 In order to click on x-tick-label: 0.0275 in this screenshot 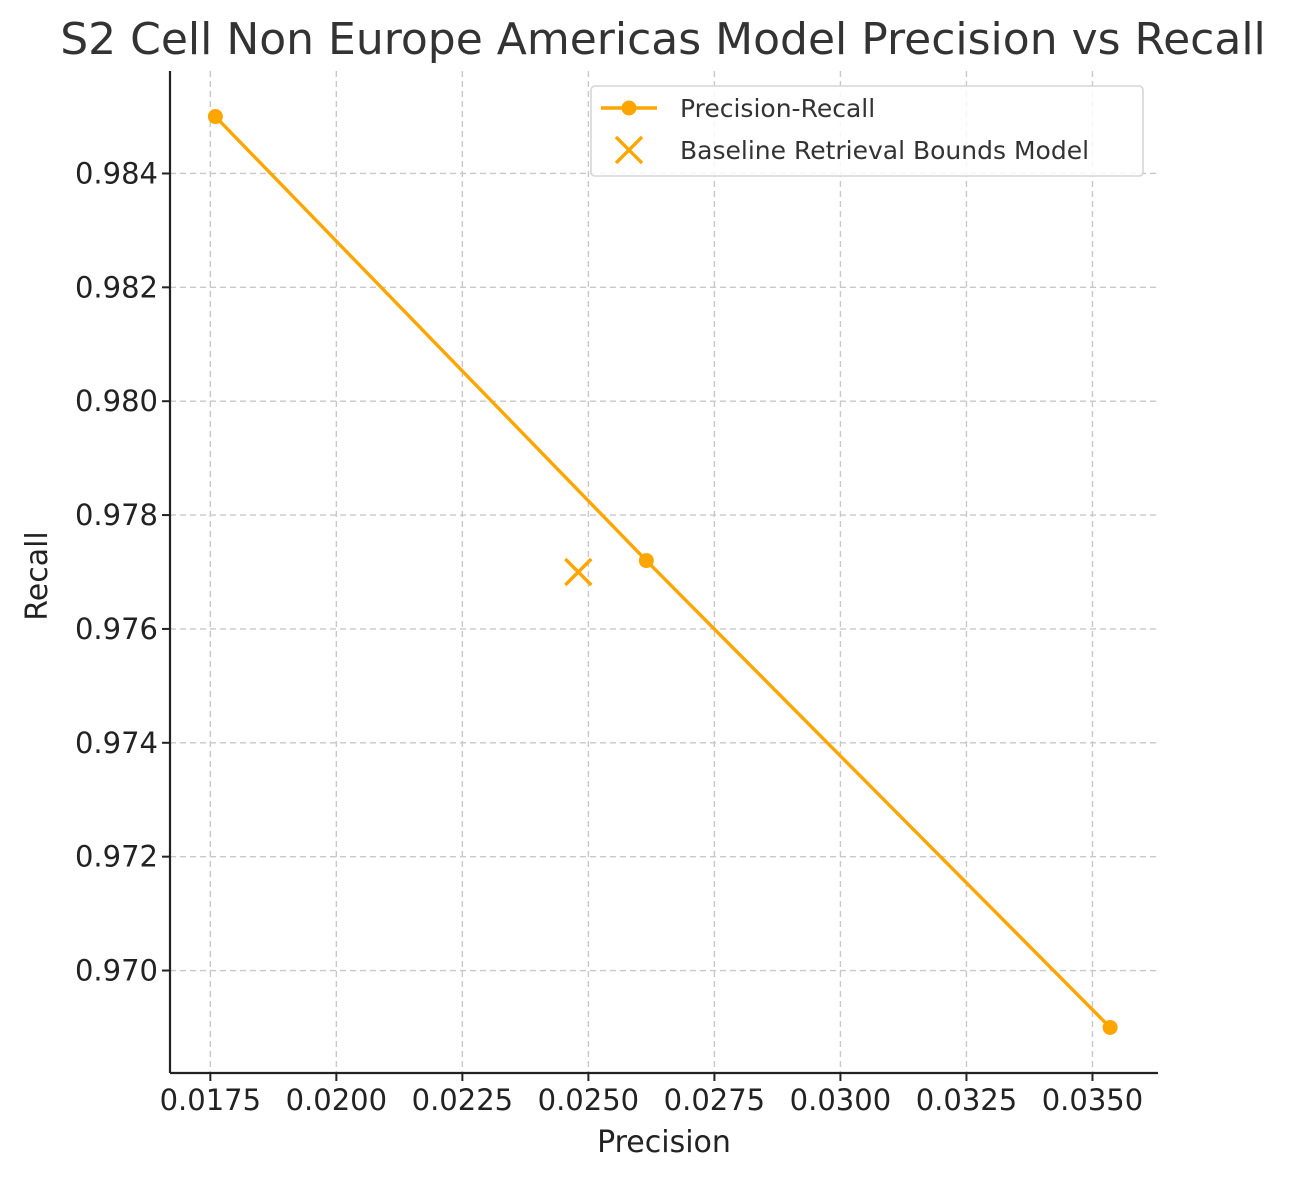, I will do `click(714, 1100)`.